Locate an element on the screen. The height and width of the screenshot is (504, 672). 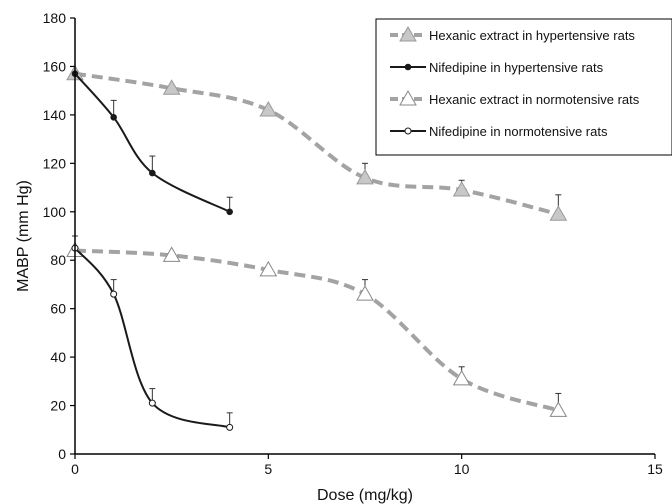
x-tick-label: 10 is located at coordinates (462, 469).